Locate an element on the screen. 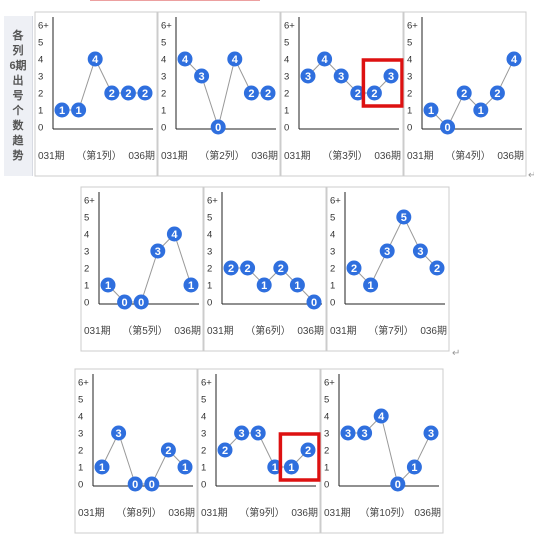 This screenshot has width=534, height=547. side-label: 各列 6期出号个数趋势 is located at coordinates (18, 96).